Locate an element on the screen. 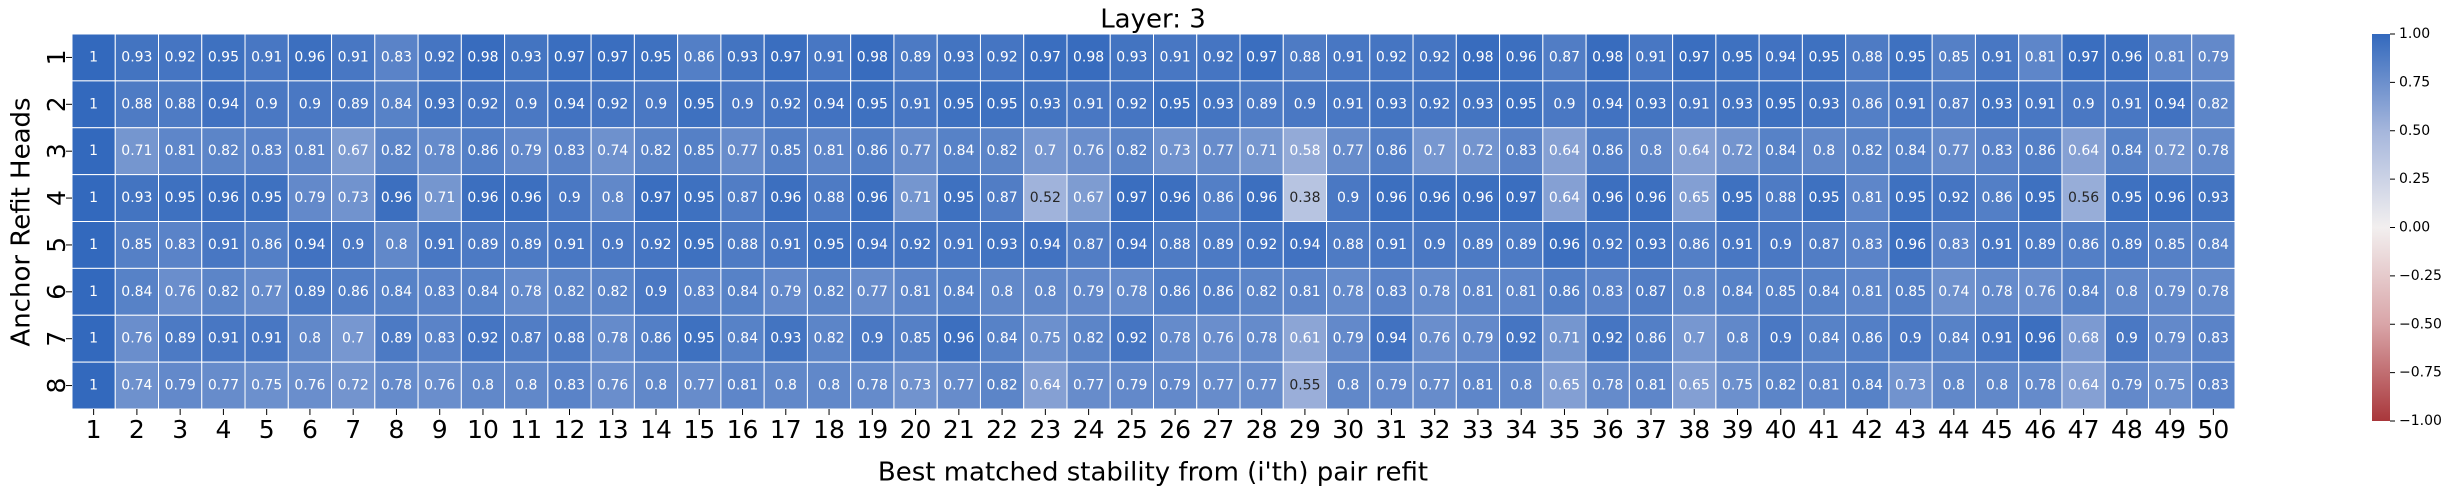 The height and width of the screenshot is (499, 2460). x-tick-label: 28 is located at coordinates (1262, 429).